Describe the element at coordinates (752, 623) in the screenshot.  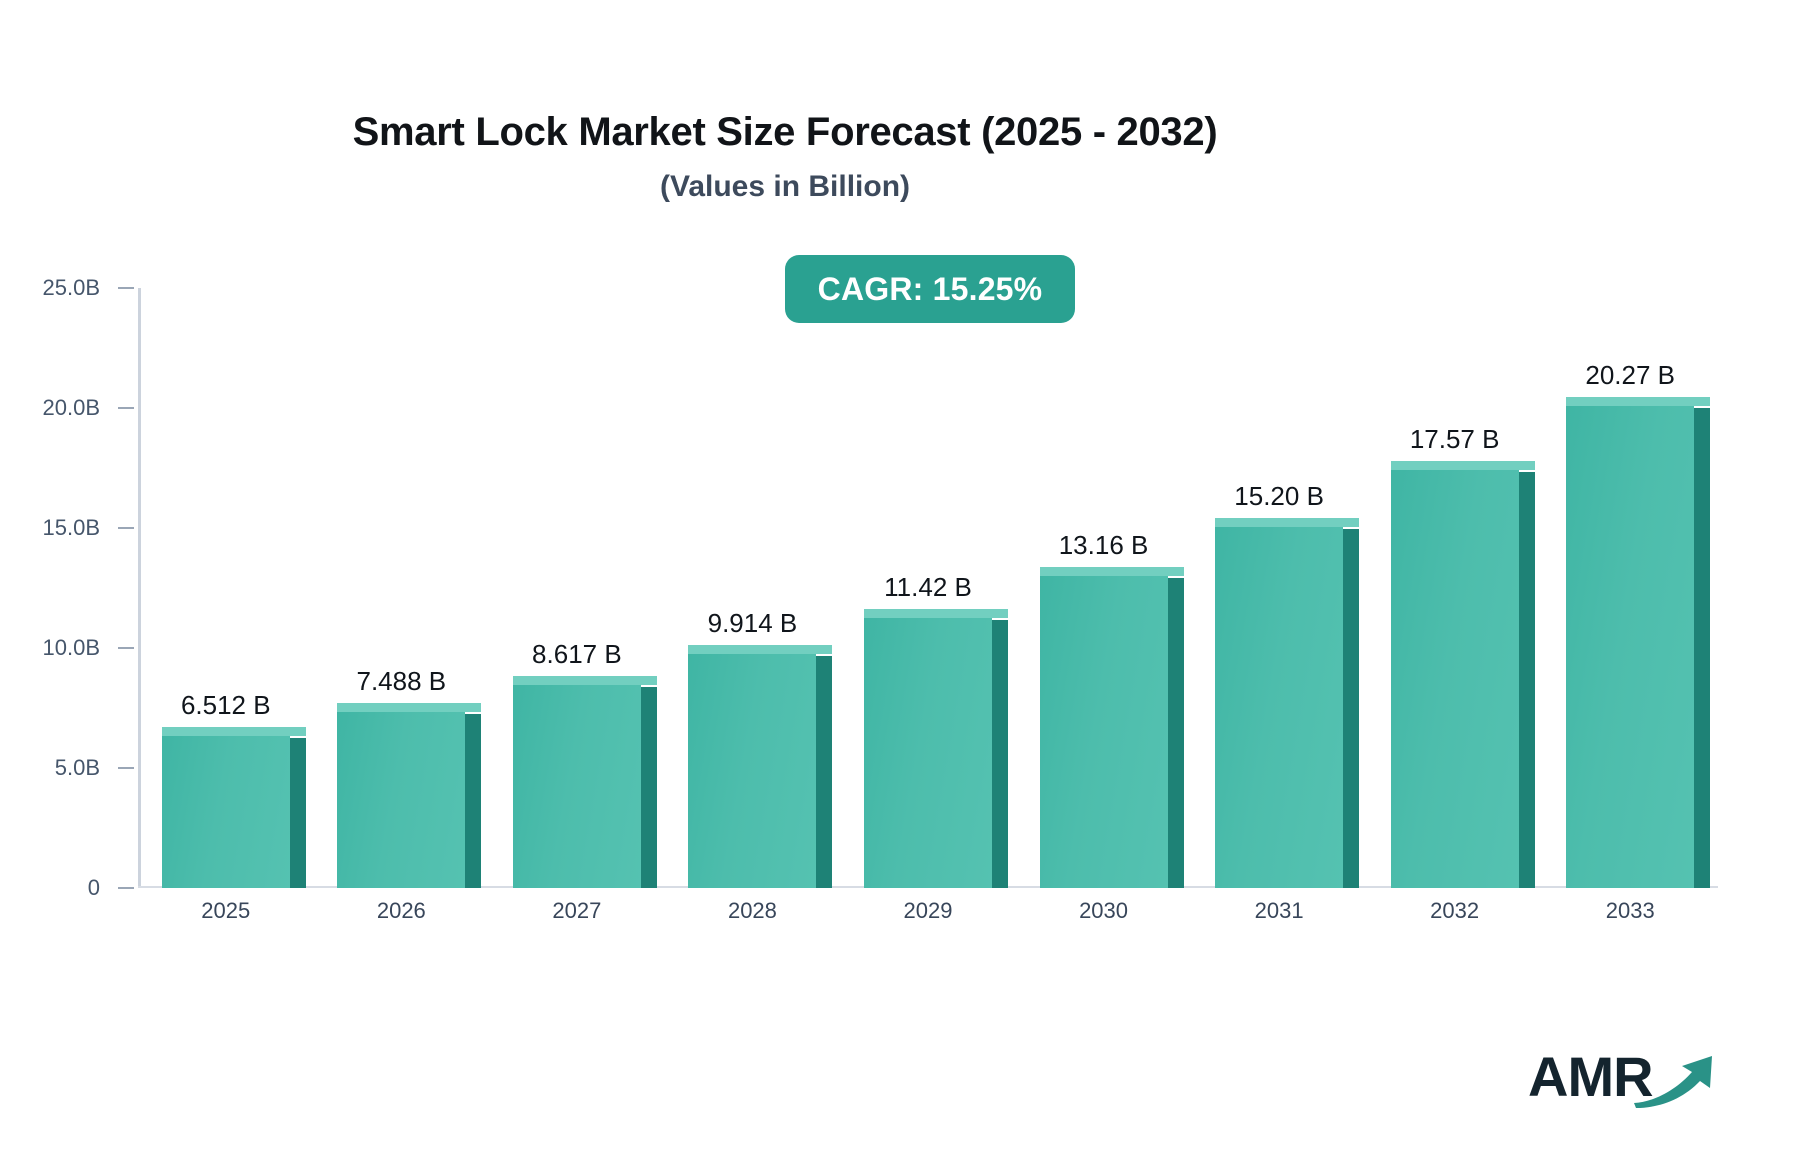
I see `bar-value-label: 9.914 B` at that location.